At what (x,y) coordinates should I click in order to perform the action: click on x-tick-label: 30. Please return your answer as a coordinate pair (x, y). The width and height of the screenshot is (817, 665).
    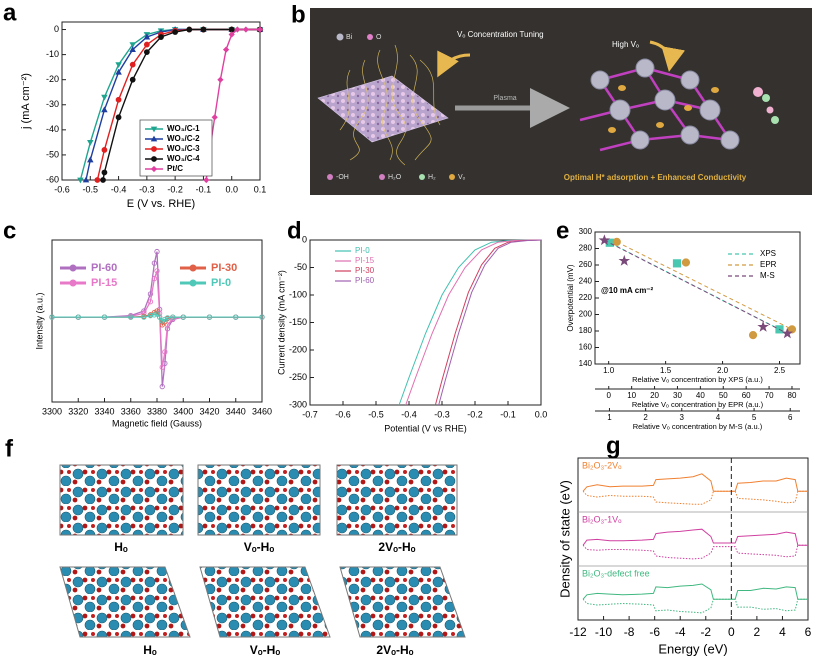
    Looking at the image, I should click on (677, 395).